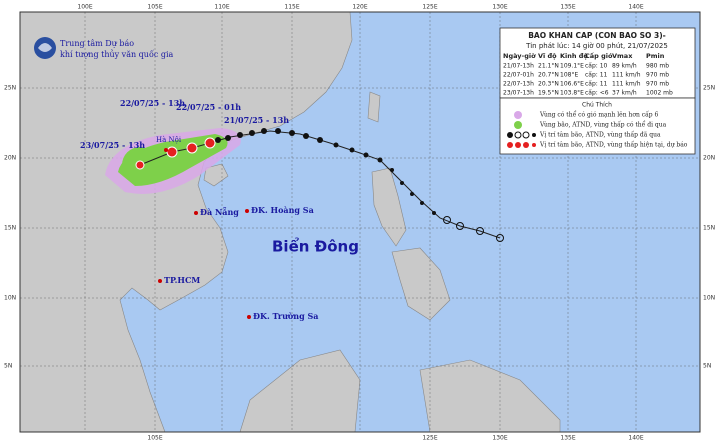 The height and width of the screenshot is (448, 720). Describe the element at coordinates (112, 145) in the screenshot. I see `map-label: 23/07/25 - 13h` at that location.